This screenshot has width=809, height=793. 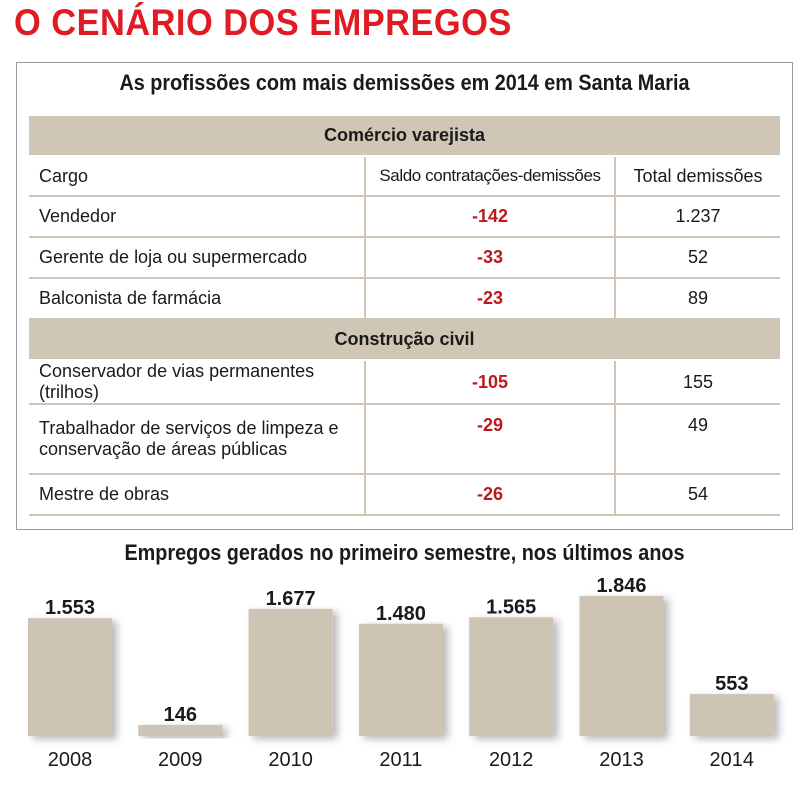 I want to click on total-cell: 52, so click(x=698, y=258).